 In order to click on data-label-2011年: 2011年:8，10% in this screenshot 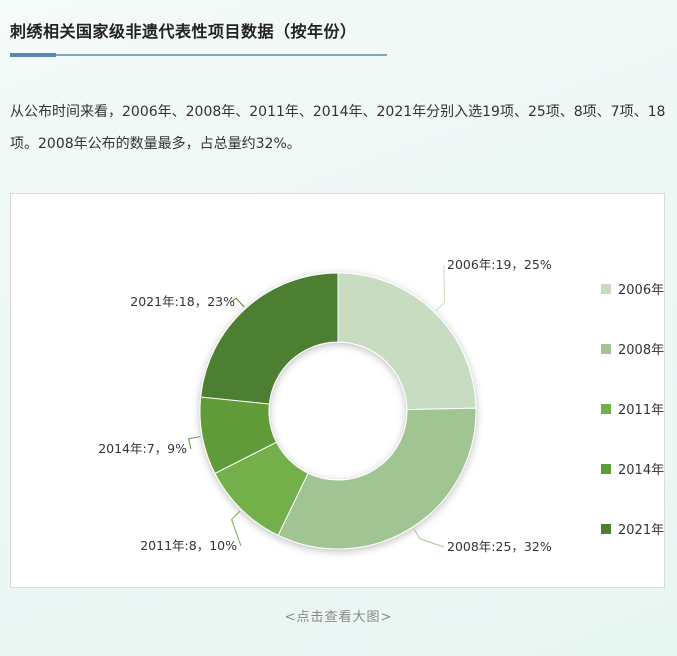, I will do `click(188, 545)`.